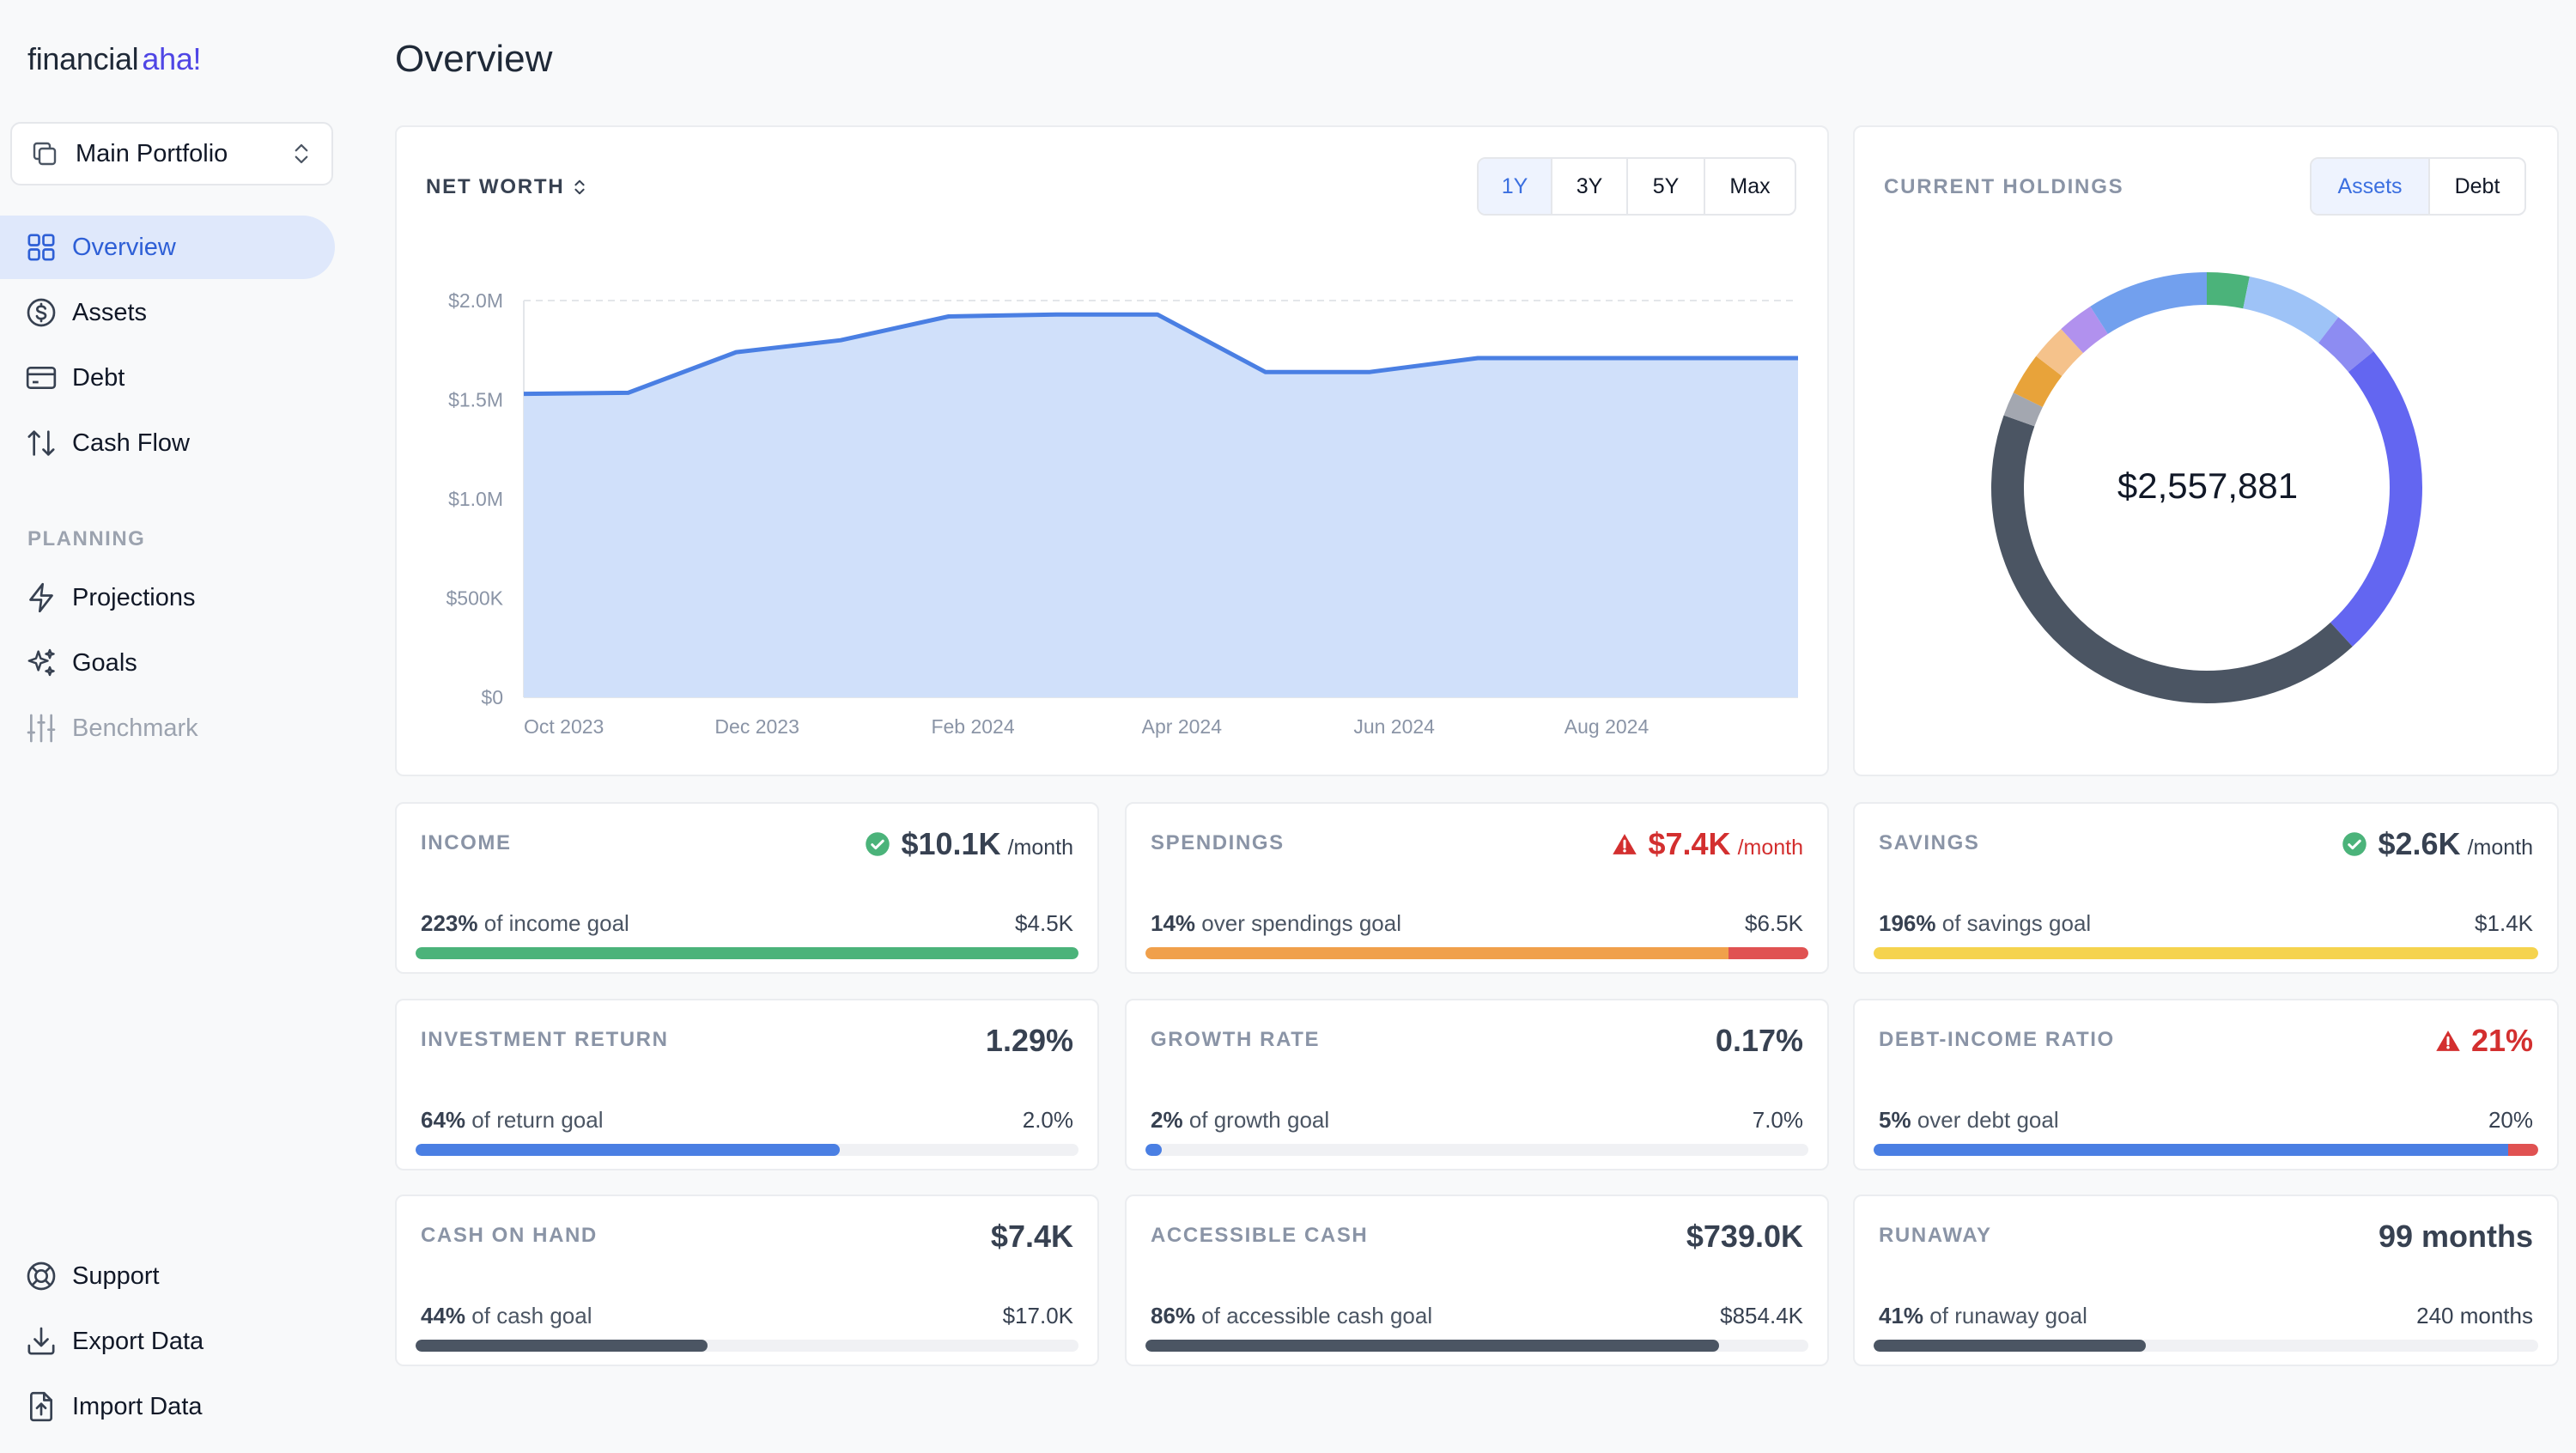  I want to click on file-upload-icon, so click(41, 1406).